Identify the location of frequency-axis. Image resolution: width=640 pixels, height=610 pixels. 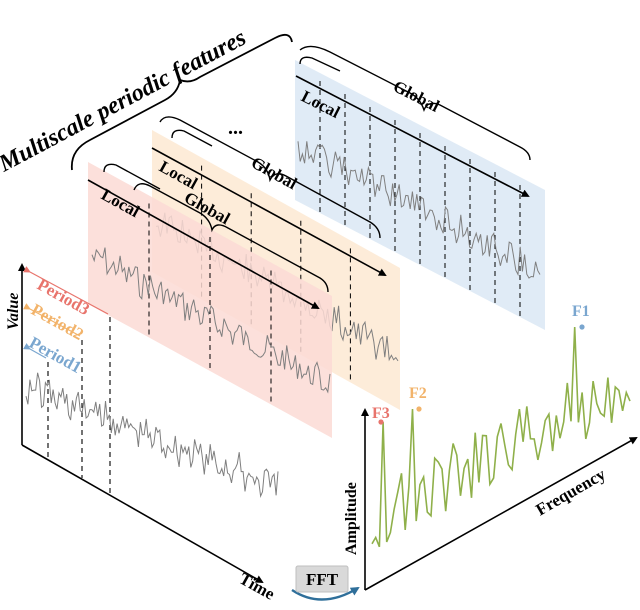
(501, 514).